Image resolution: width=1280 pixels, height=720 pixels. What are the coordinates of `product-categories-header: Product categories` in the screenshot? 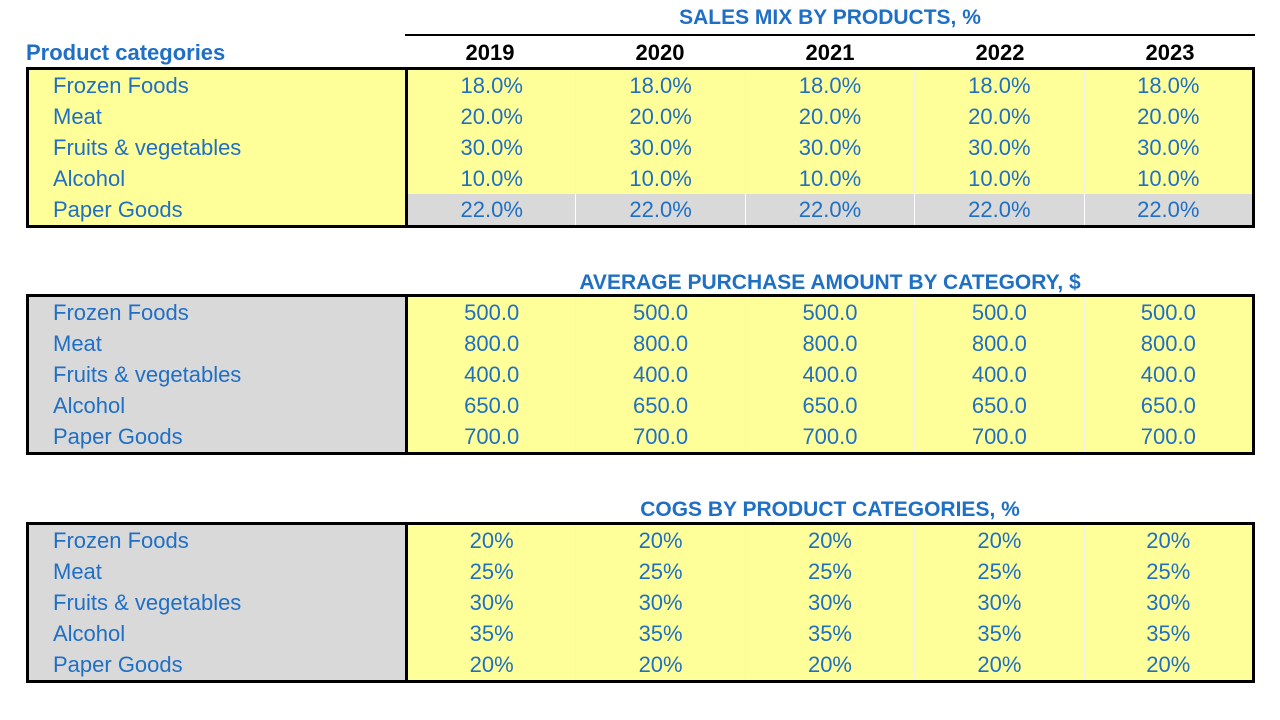 It's located at (126, 52).